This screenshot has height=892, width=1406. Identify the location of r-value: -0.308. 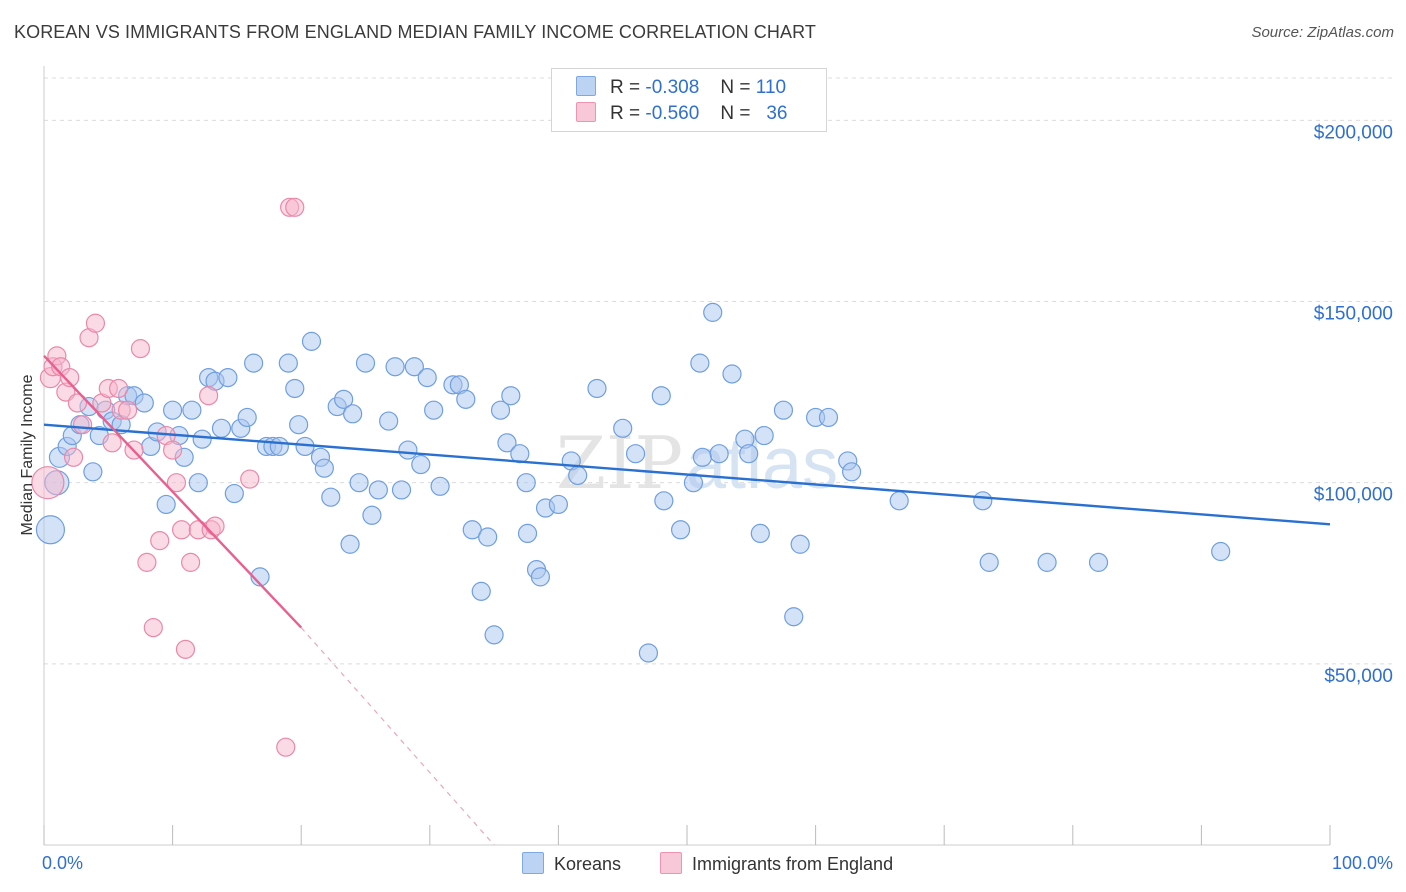
(672, 87).